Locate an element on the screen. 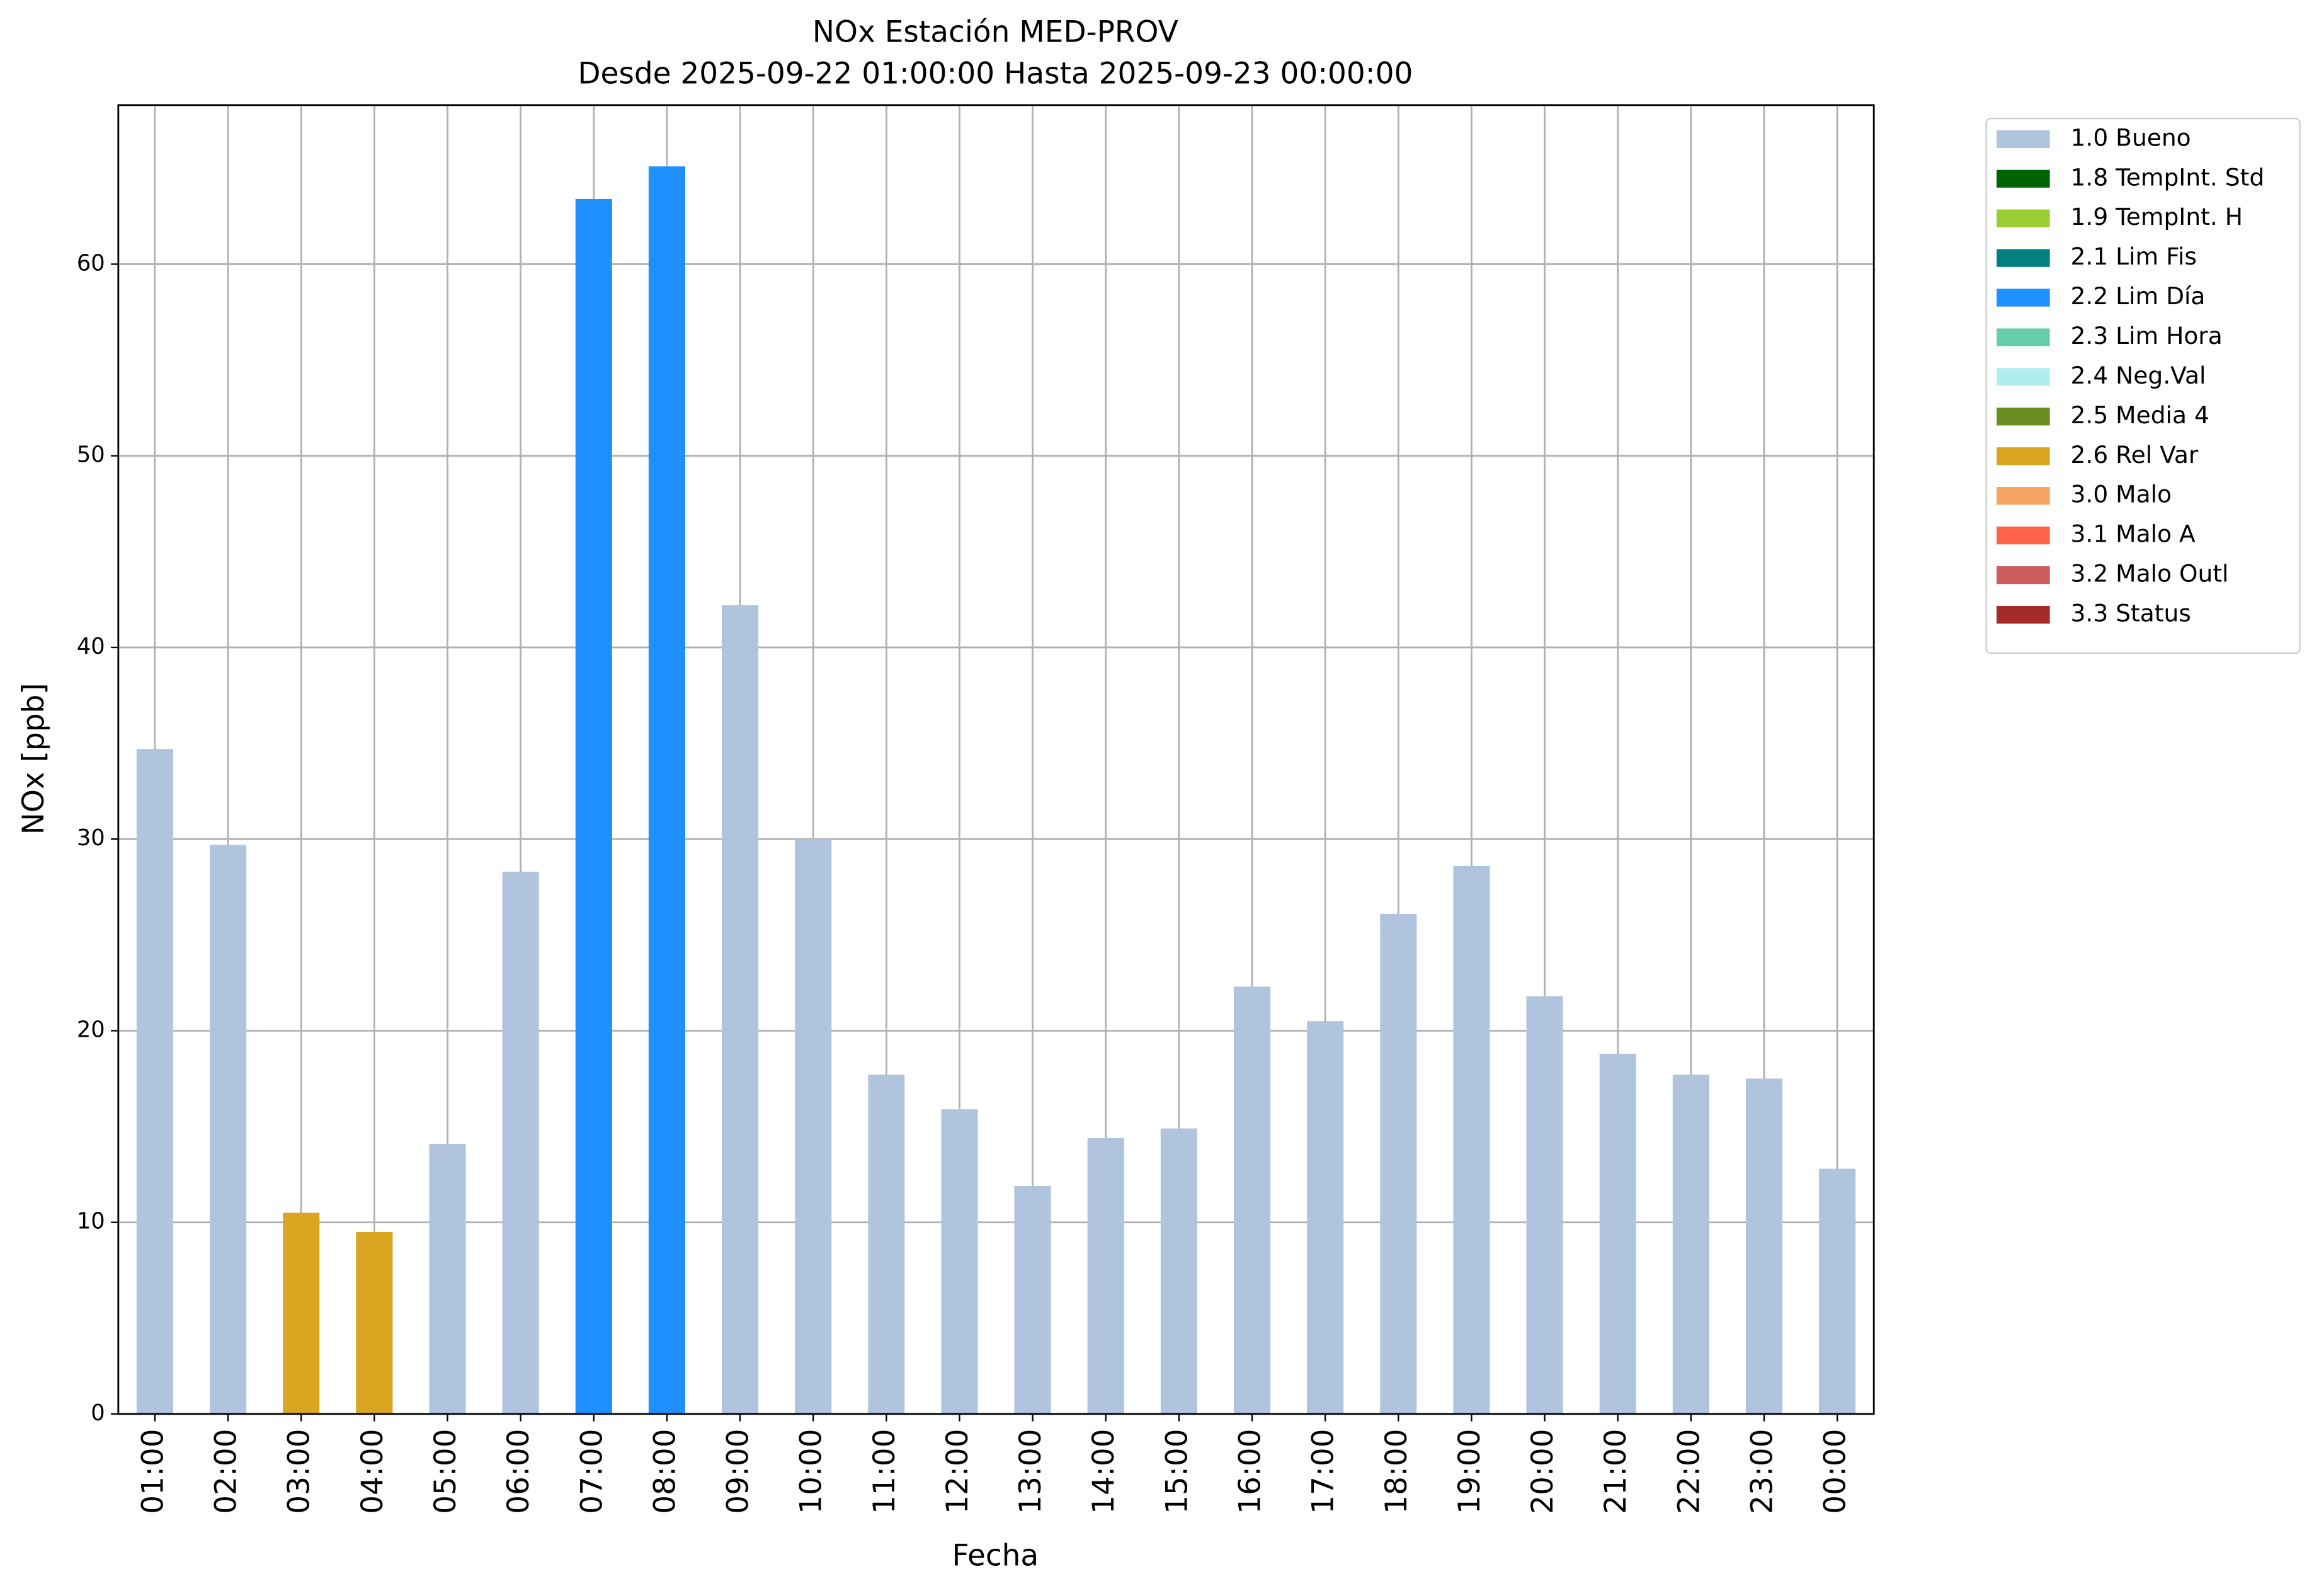 The image size is (2319, 1596). x-tick-label: 10:00 is located at coordinates (811, 1471).